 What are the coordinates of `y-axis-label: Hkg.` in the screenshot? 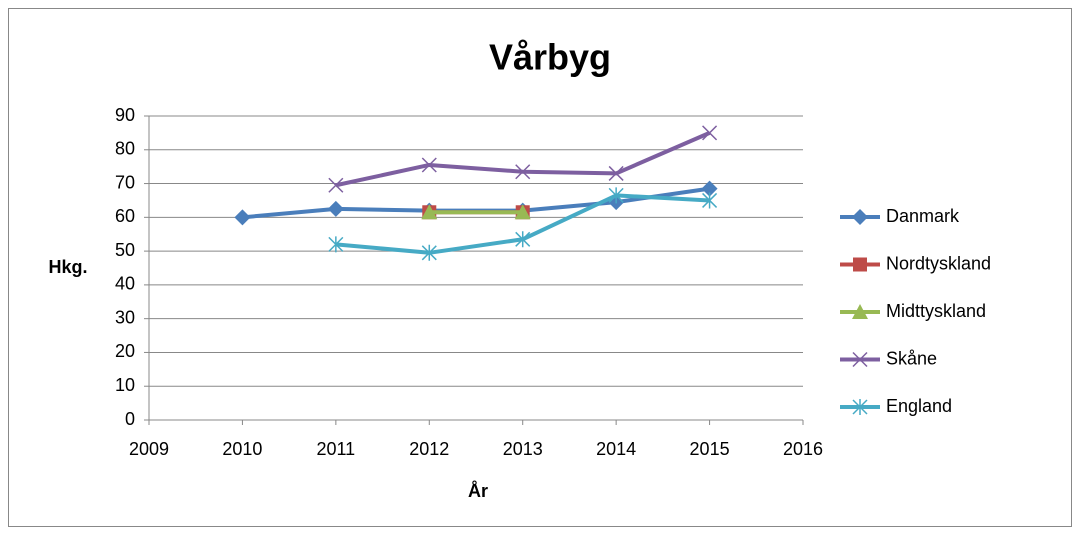 It's located at (67, 267).